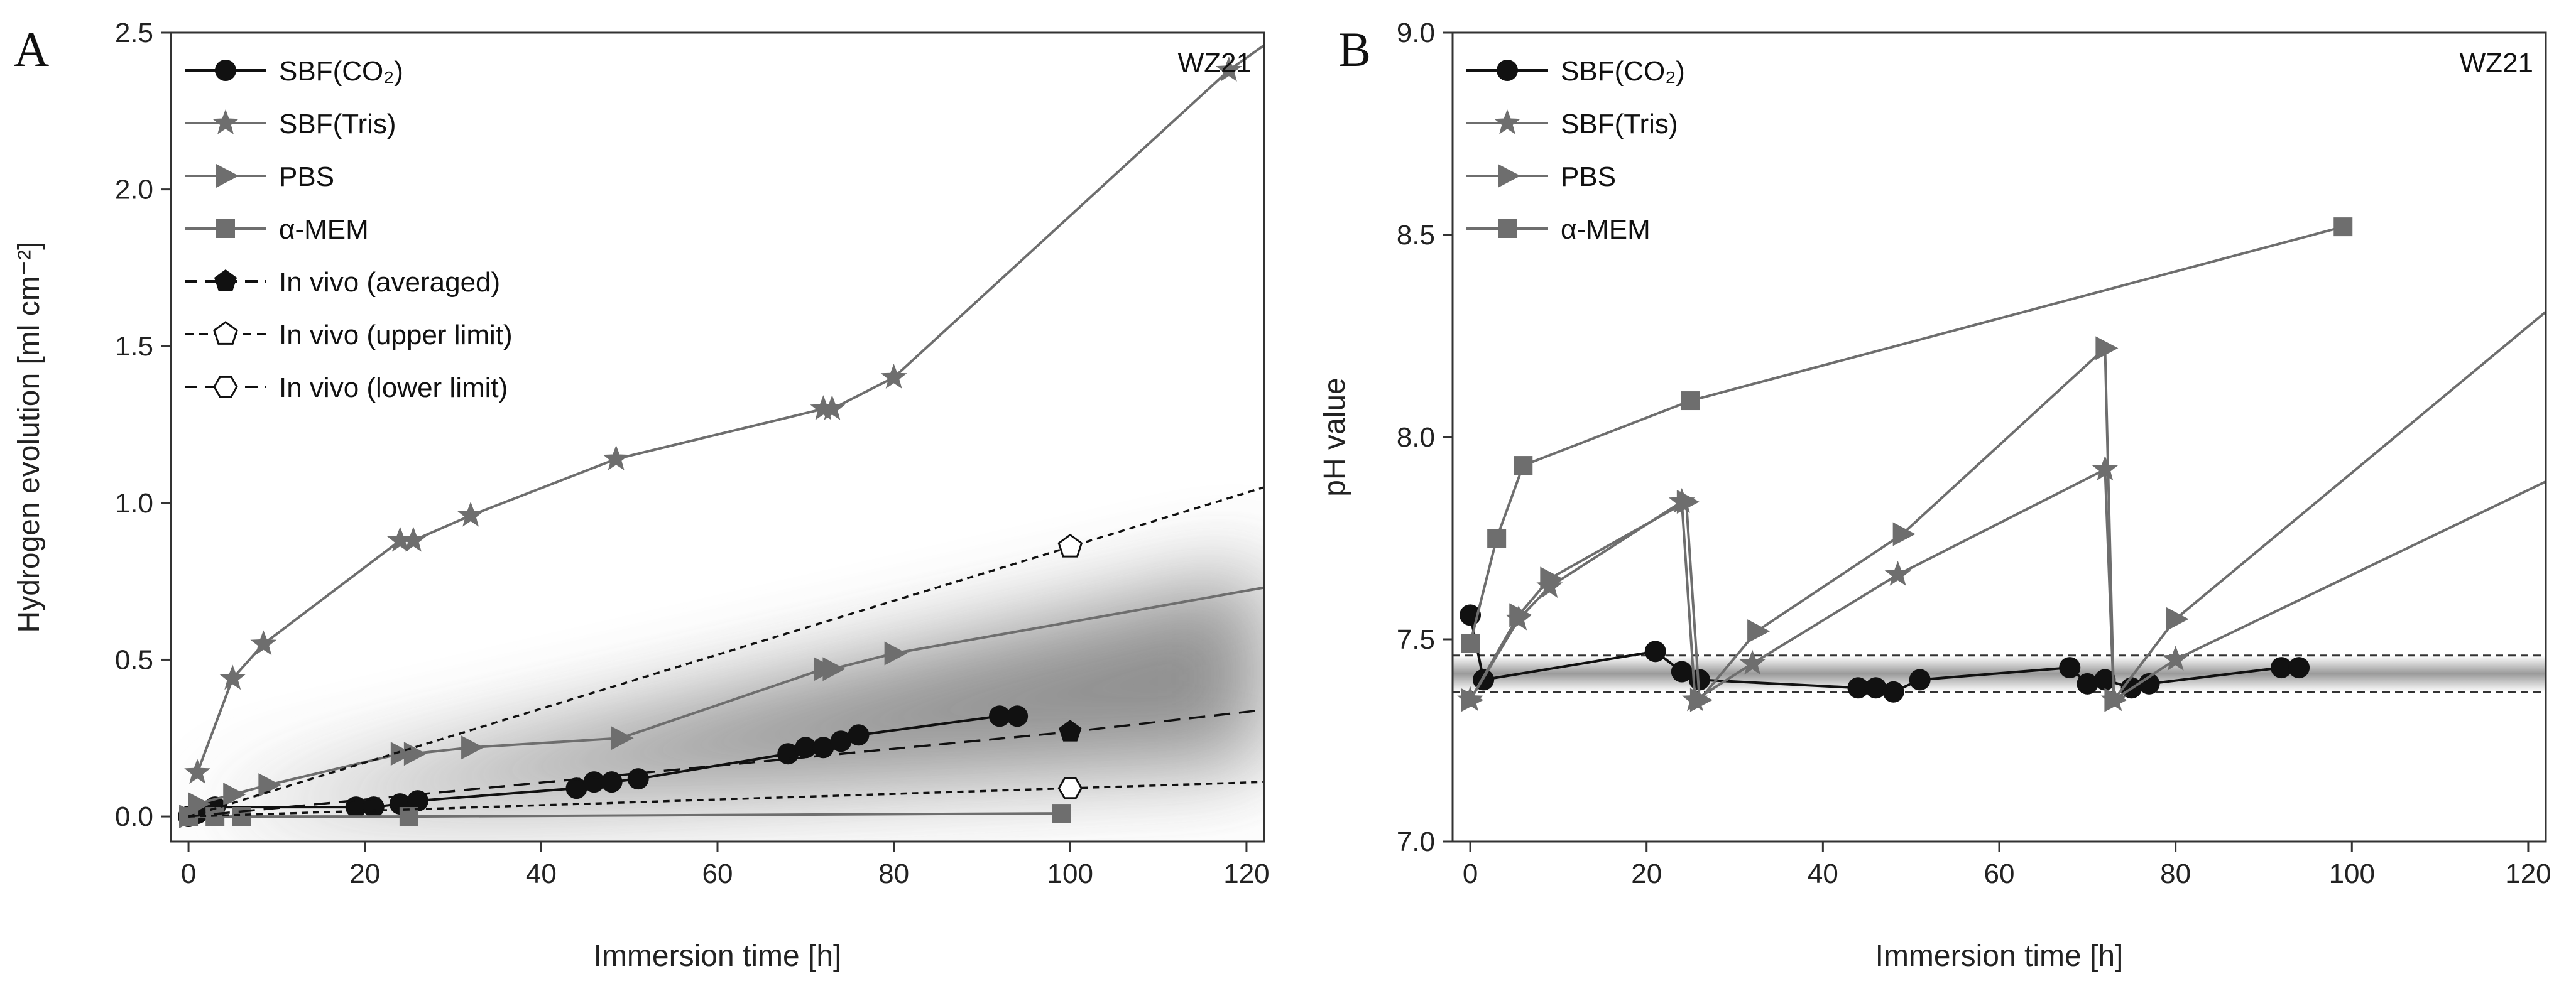 This screenshot has width=2576, height=986. Describe the element at coordinates (1999, 874) in the screenshot. I see `panel-b-x-tick-label: 60` at that location.